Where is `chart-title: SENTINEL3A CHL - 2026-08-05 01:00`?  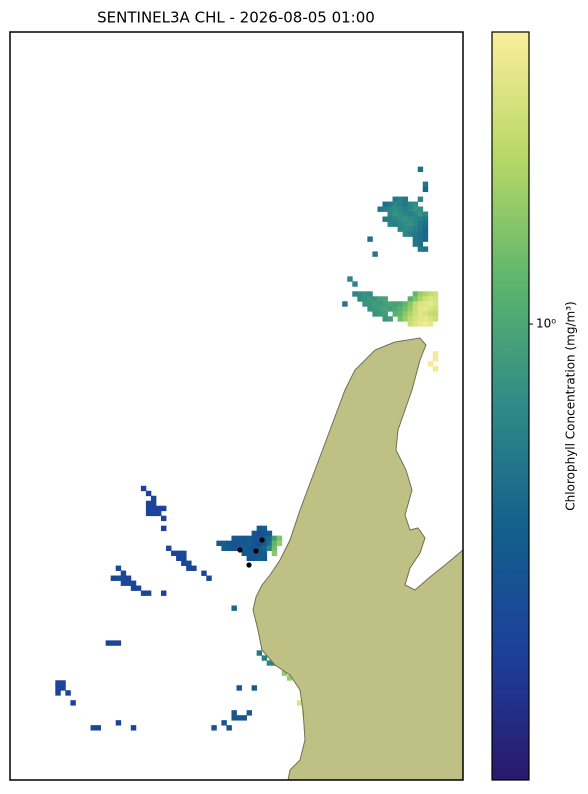 chart-title: SENTINEL3A CHL - 2026-08-05 01:00 is located at coordinates (236, 18).